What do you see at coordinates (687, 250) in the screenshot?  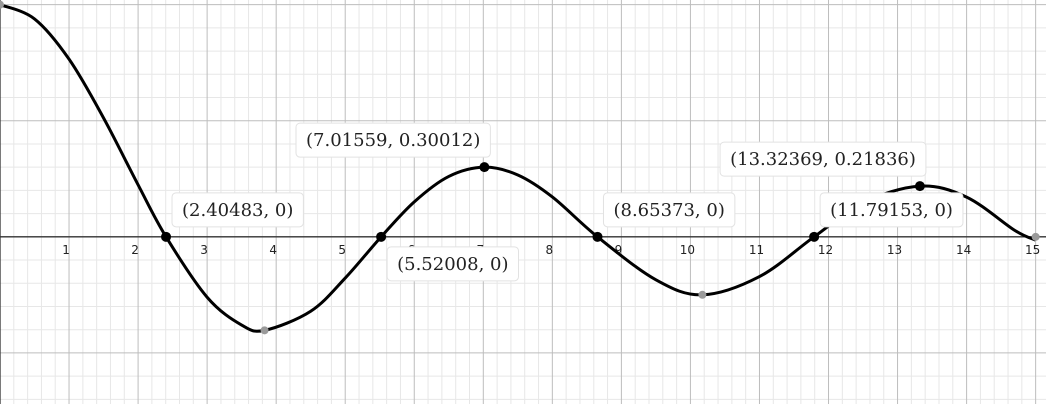 I see `x-tick-label: 10` at bounding box center [687, 250].